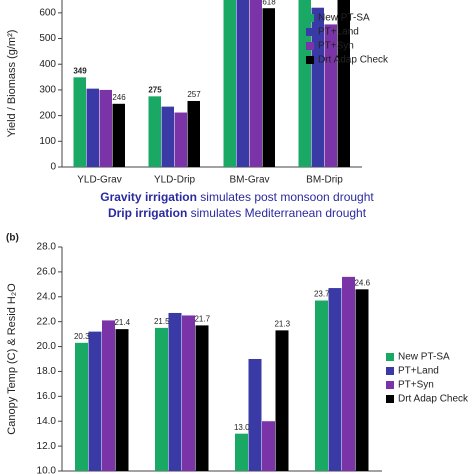 Image resolution: width=474 pixels, height=474 pixels. I want to click on data-label: 618, so click(269, 3).